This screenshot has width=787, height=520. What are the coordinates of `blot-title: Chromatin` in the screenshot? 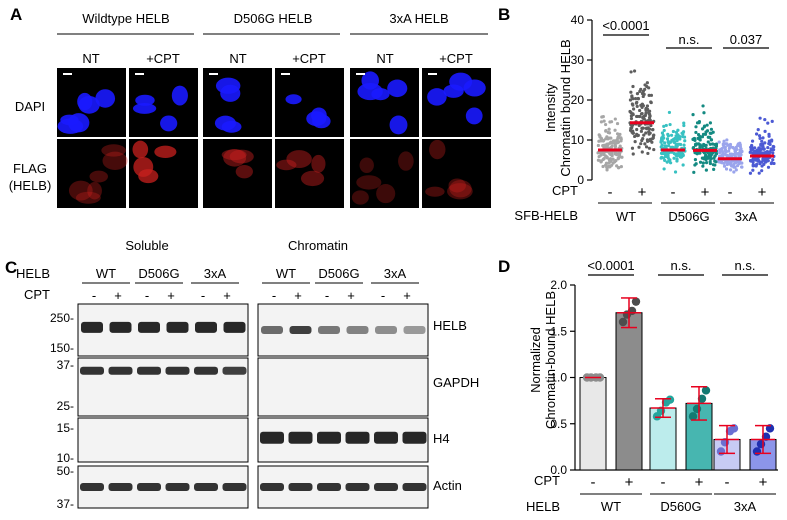 It's located at (318, 245).